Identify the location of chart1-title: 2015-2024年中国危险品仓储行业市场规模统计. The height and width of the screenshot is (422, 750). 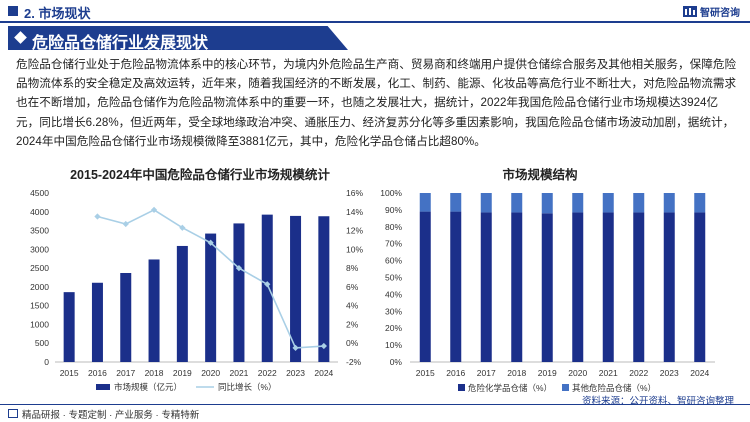
(200, 175).